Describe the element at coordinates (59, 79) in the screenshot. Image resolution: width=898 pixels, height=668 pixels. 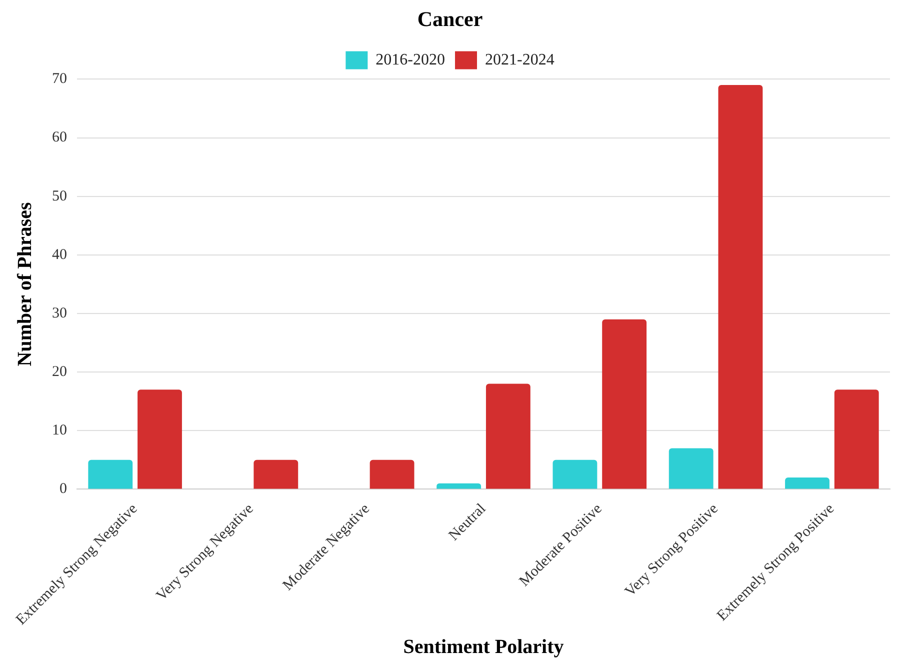
I see `y-tick-label: 70` at that location.